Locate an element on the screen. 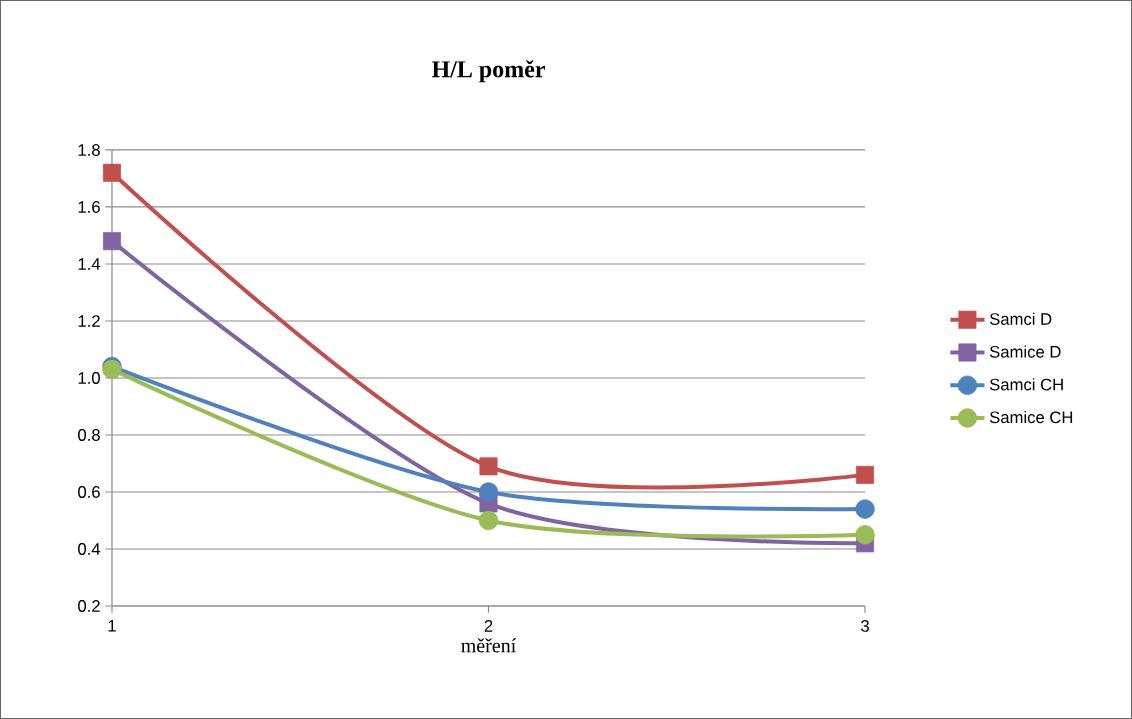 This screenshot has width=1132, height=719. y-tick-label: 1.2 is located at coordinates (89, 321).